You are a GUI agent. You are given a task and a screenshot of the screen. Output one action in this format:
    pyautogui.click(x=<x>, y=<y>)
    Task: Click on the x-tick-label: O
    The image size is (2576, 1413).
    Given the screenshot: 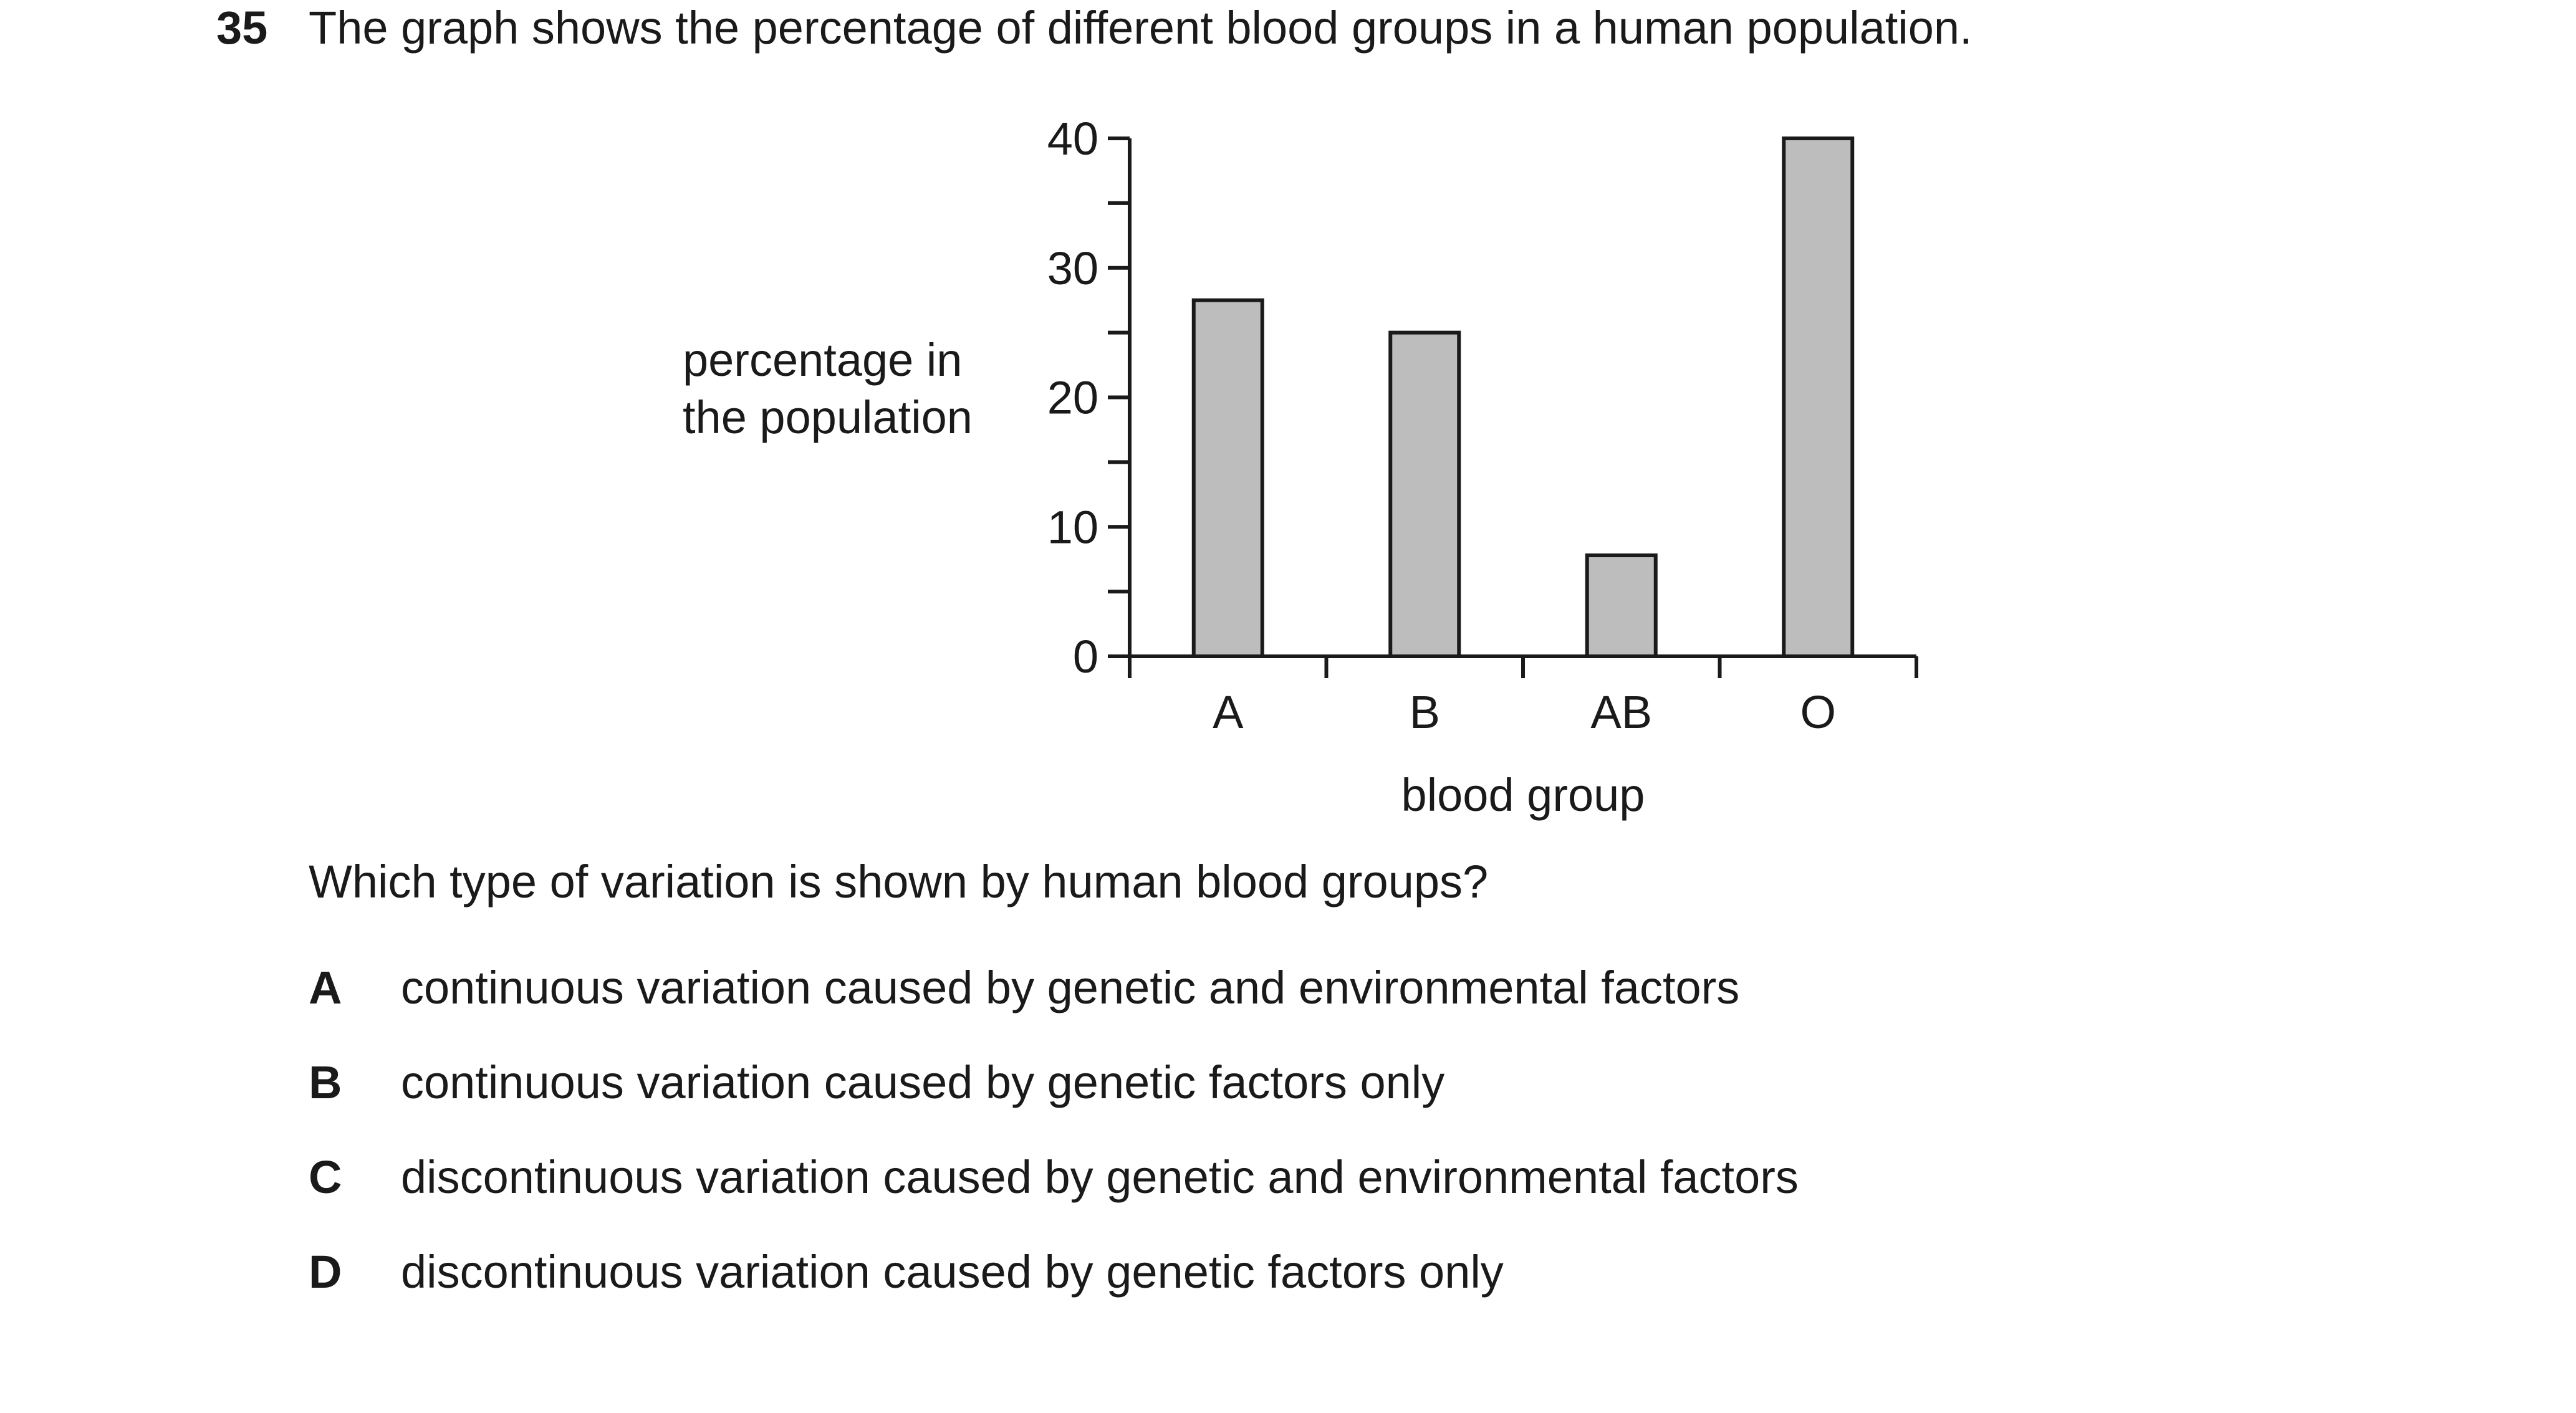 What is the action you would take?
    pyautogui.click(x=1818, y=712)
    